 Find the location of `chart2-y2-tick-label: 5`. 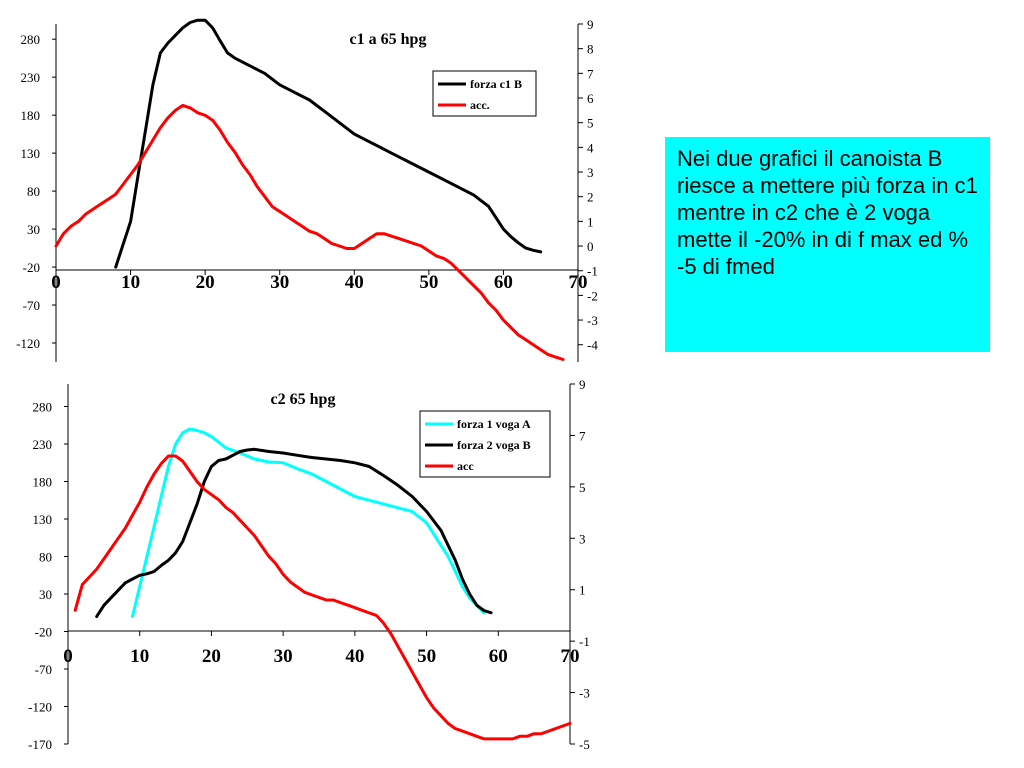

chart2-y2-tick-label: 5 is located at coordinates (582, 487).